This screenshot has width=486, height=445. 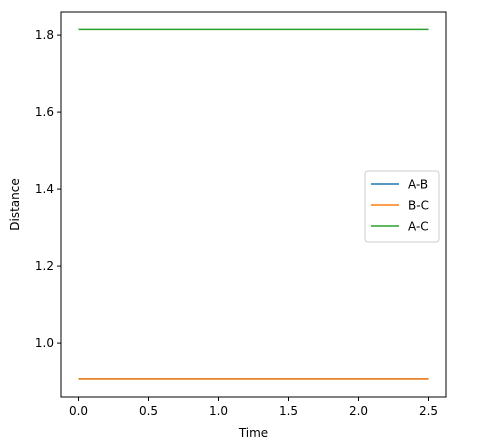 What do you see at coordinates (44, 343) in the screenshot?
I see `y-tick-label: 1.0` at bounding box center [44, 343].